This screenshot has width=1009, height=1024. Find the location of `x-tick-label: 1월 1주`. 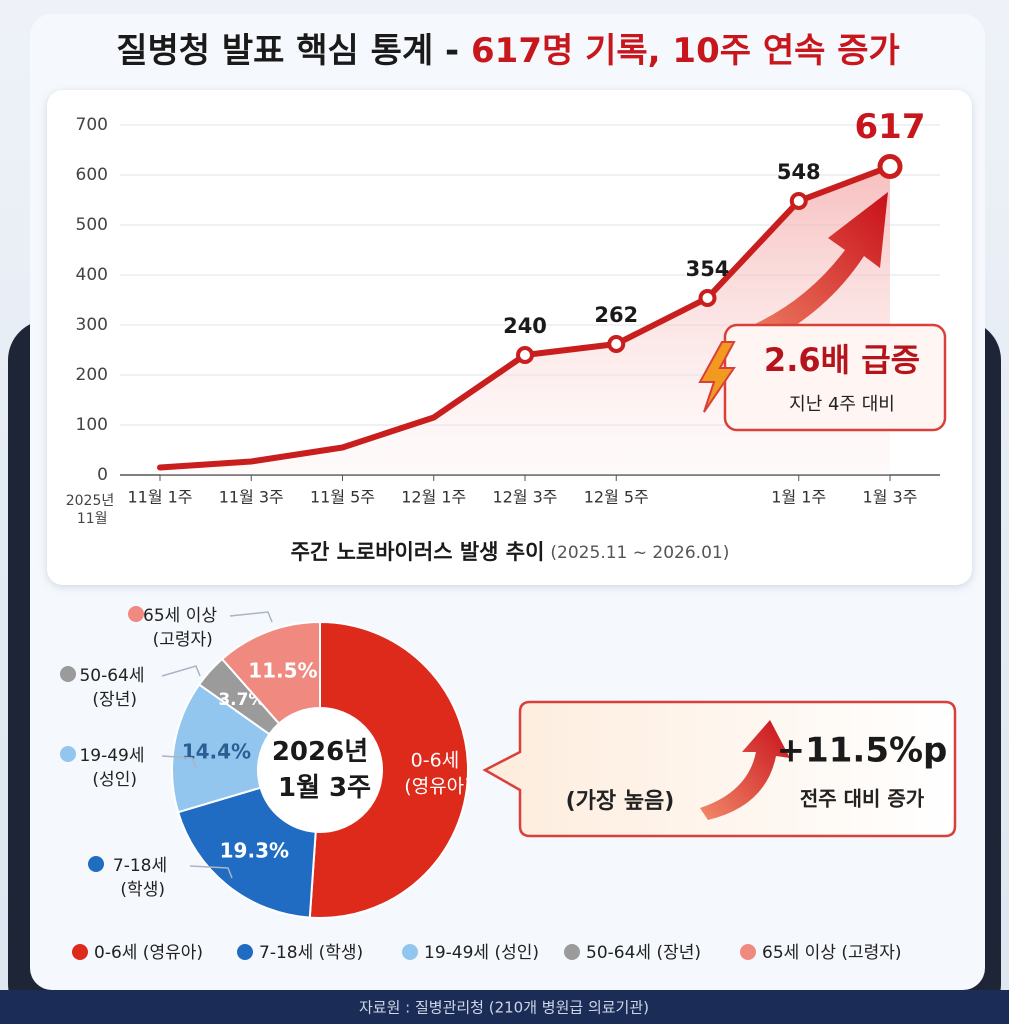

x-tick-label: 1월 1주 is located at coordinates (798, 497).